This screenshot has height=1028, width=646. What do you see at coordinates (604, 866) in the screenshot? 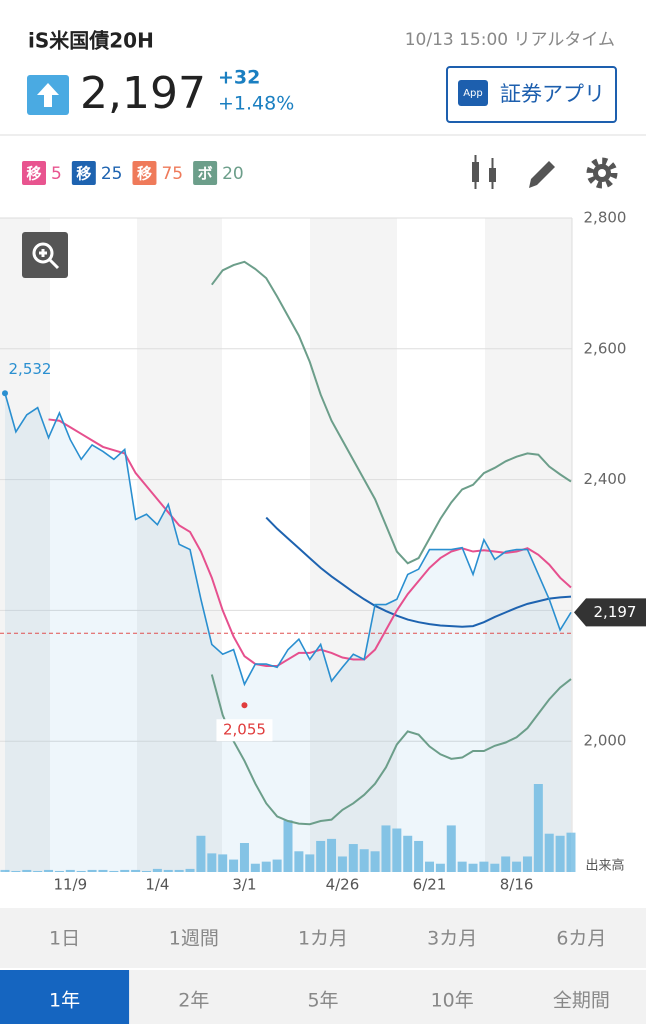
I see `volume-label: 出来高` at bounding box center [604, 866].